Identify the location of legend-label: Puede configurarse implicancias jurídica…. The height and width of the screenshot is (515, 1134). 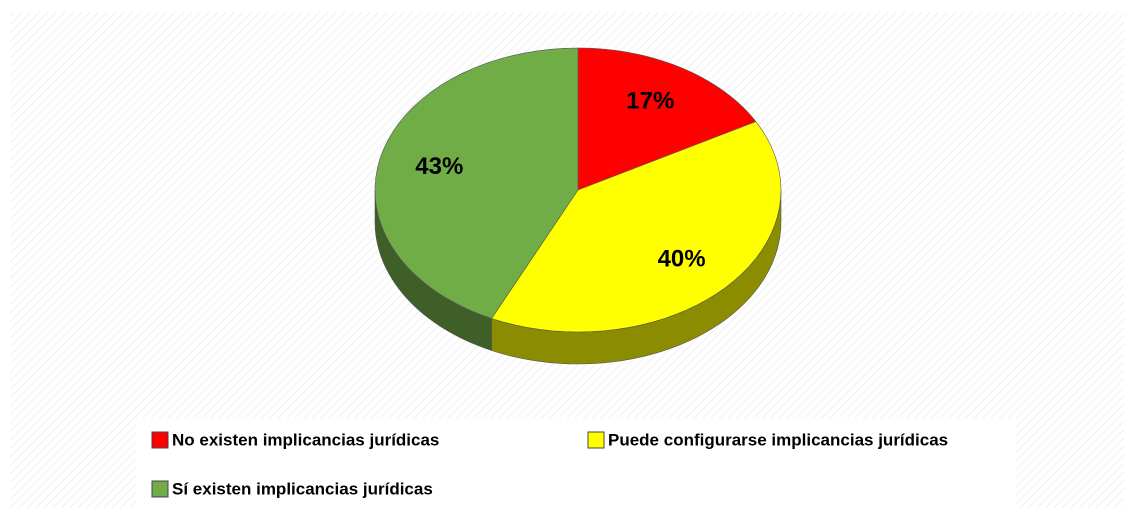
(778, 439).